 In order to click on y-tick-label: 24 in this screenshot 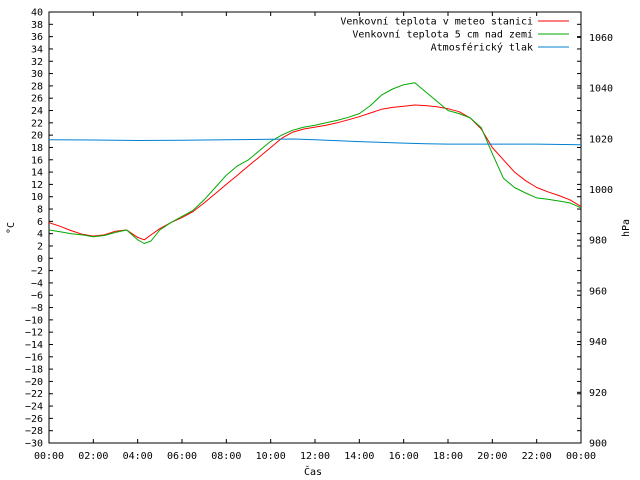, I will do `click(37, 111)`.